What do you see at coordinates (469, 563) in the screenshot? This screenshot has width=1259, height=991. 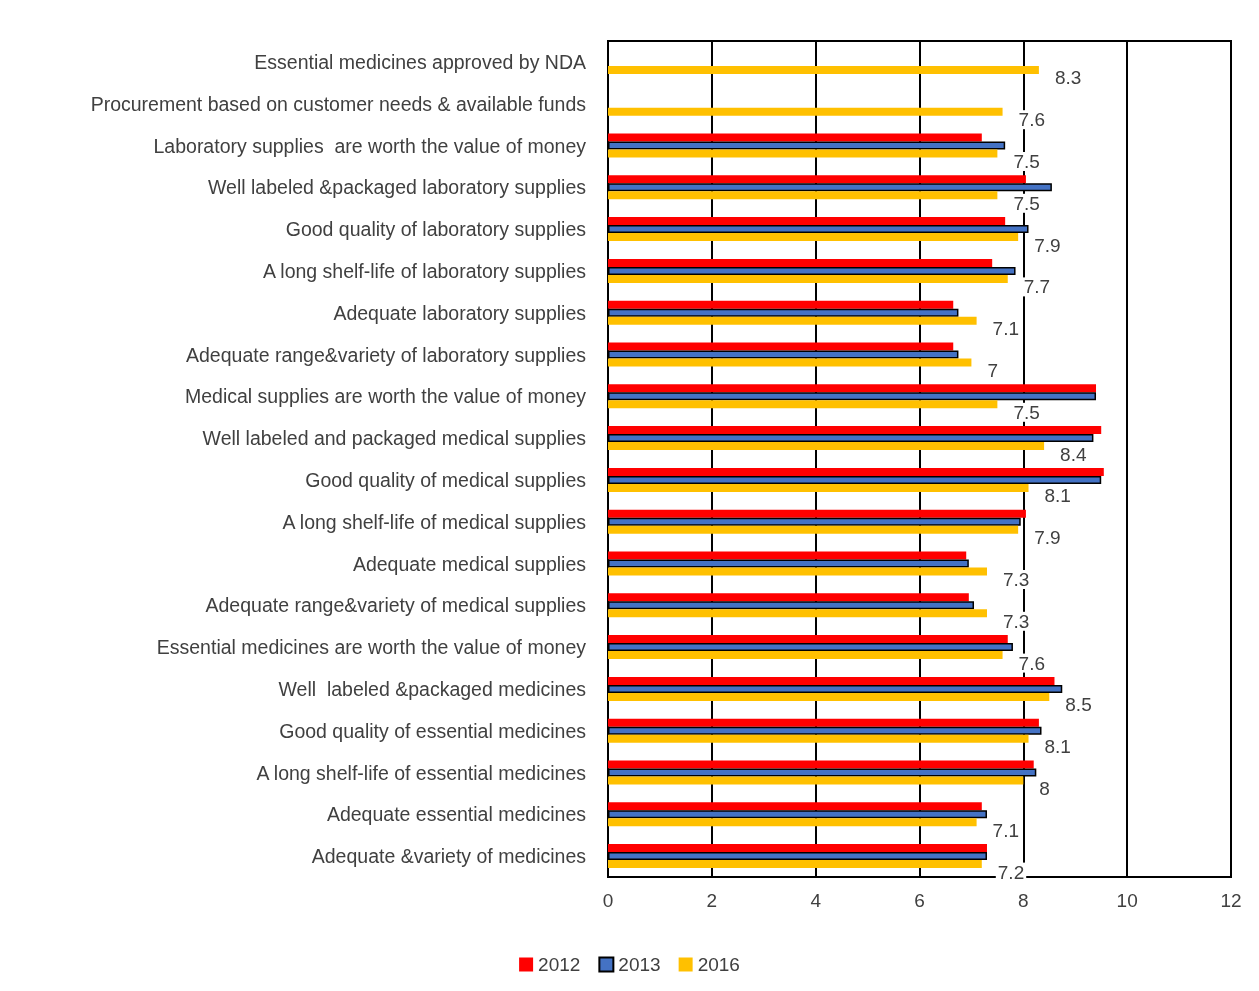 I see `y-tick-label: Adequate medical supplies` at bounding box center [469, 563].